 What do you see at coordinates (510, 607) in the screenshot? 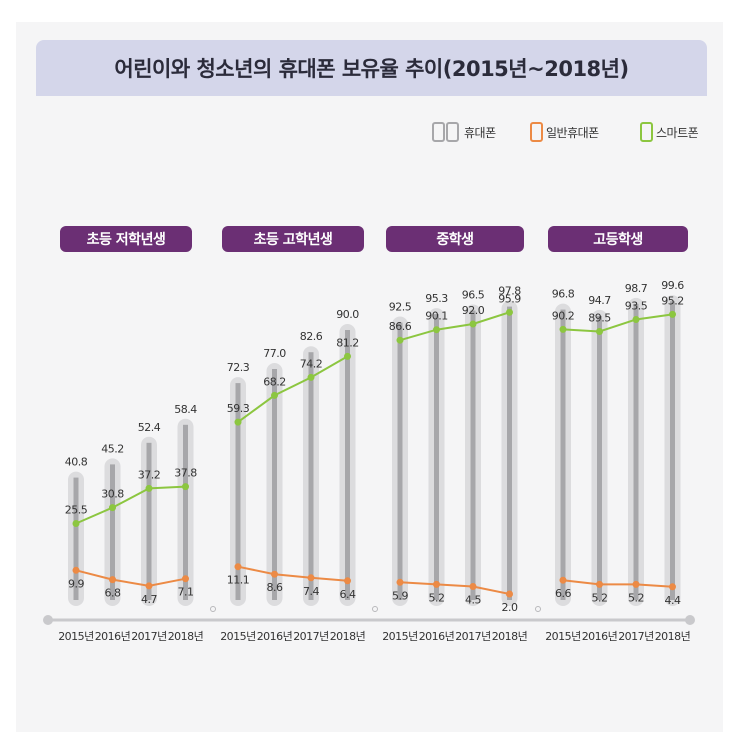
I see `feature-phone-value-label: 2.0` at bounding box center [510, 607].